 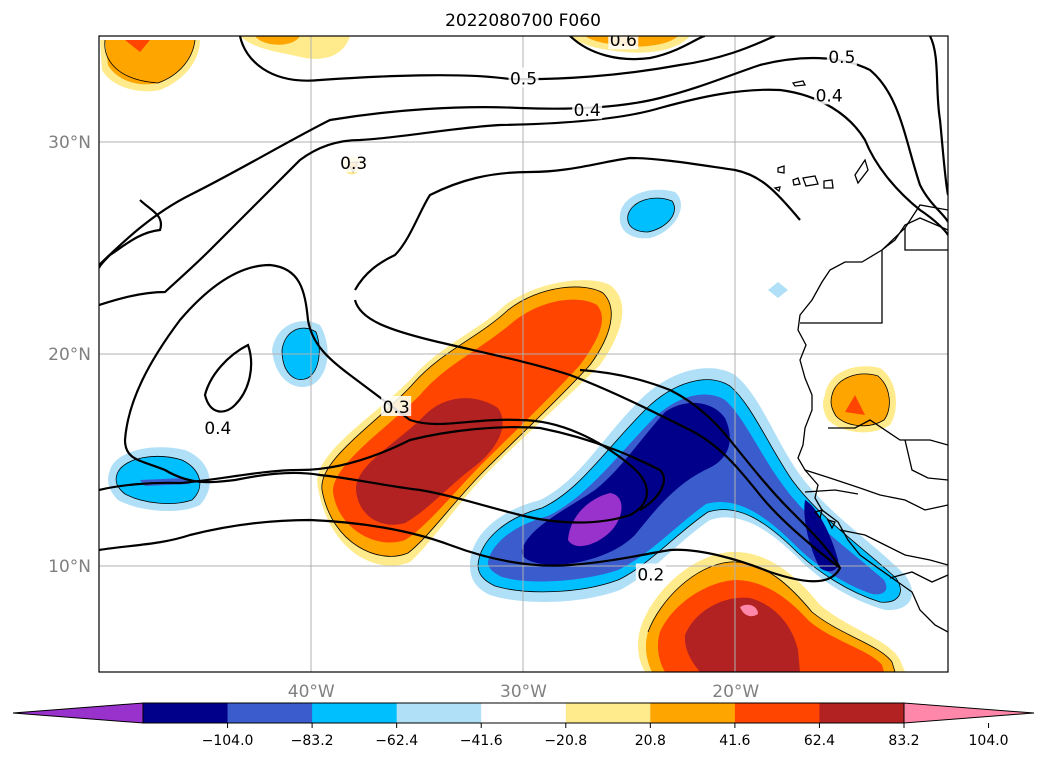 I want to click on colorbar-tick-label: −104.0, so click(x=228, y=741).